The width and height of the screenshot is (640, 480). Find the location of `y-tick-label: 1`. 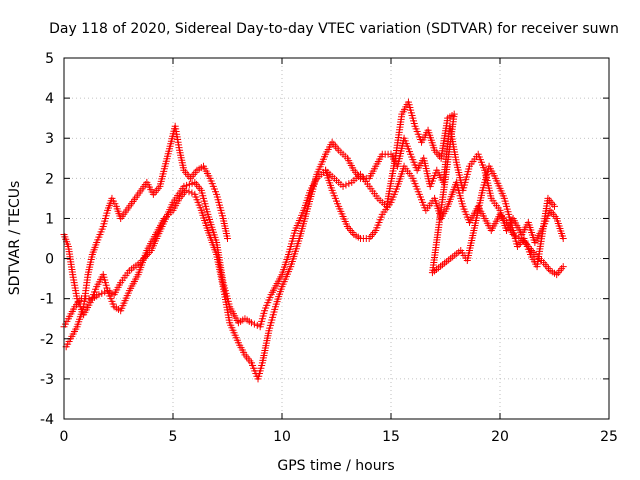

y-tick-label: 1 is located at coordinates (49, 219).